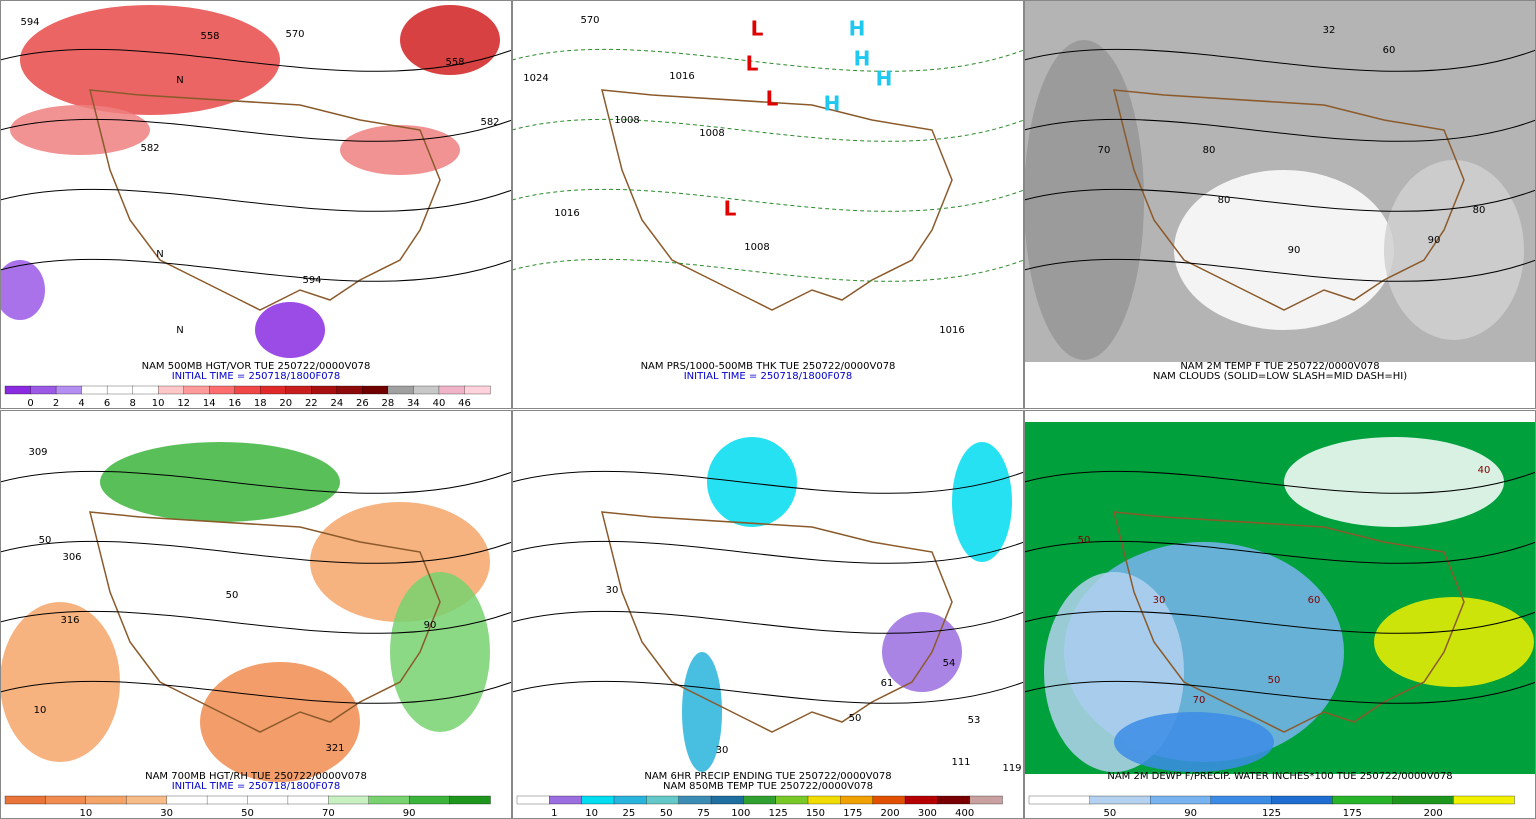 Image resolution: width=1536 pixels, height=819 pixels. Describe the element at coordinates (722, 750) in the screenshot. I see `map-label: 30` at that location.